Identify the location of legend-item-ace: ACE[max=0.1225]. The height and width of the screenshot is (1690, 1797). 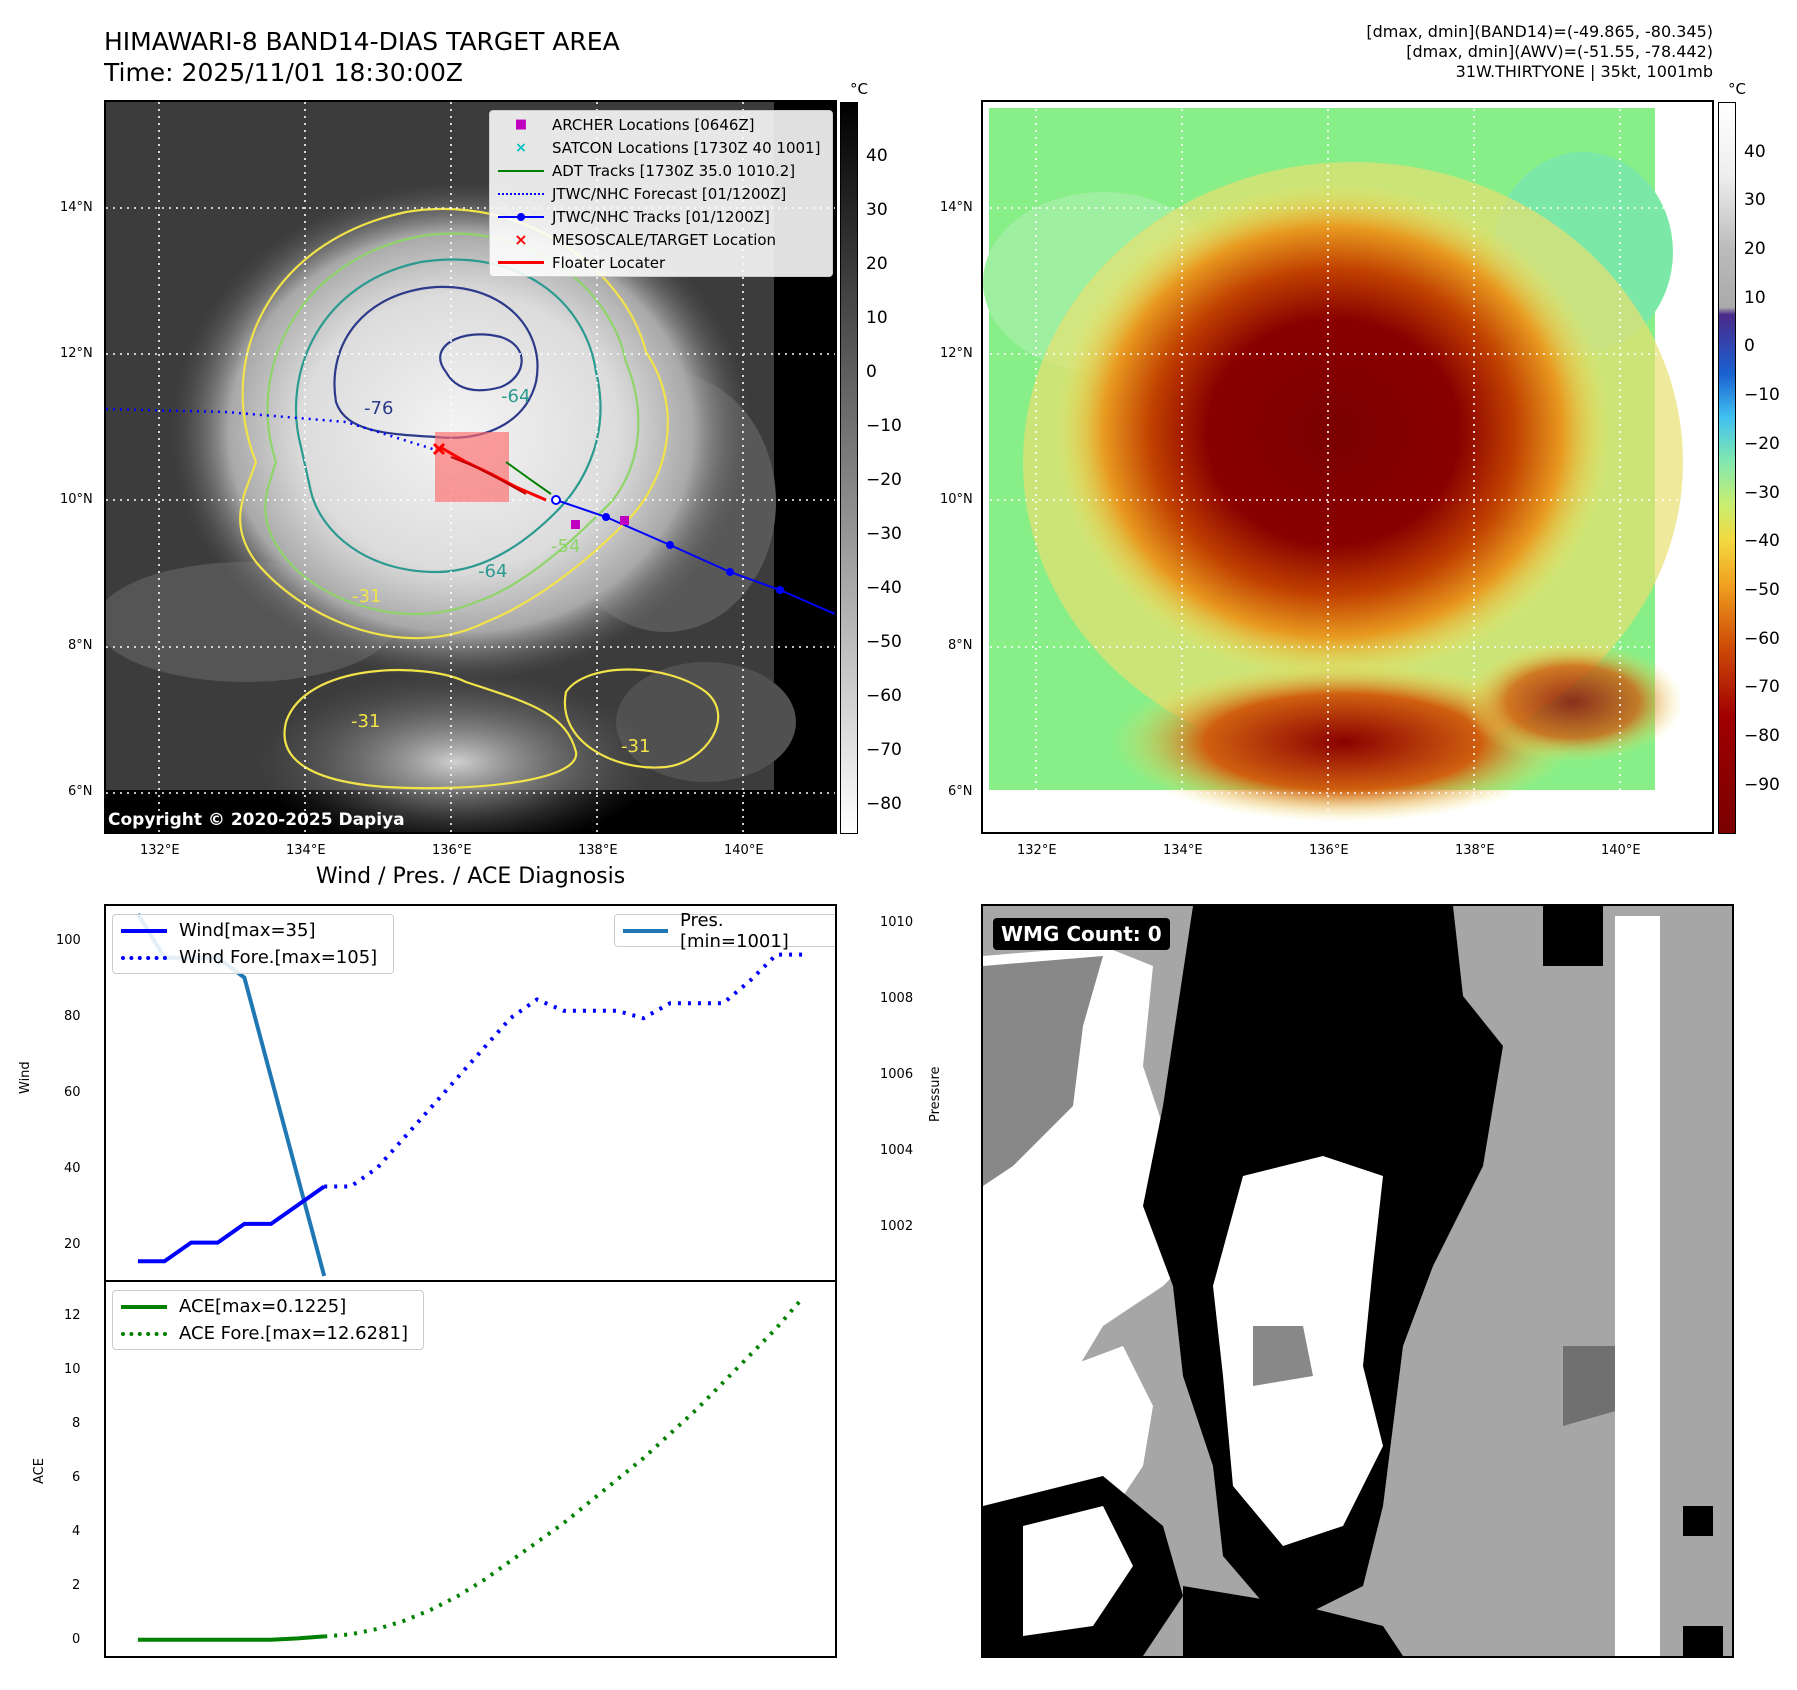
(268, 1306).